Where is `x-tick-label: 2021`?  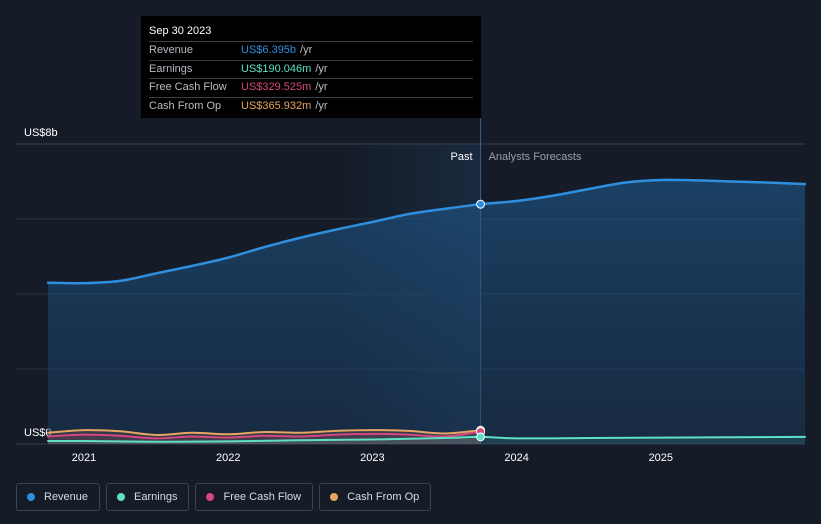 x-tick-label: 2021 is located at coordinates (84, 458).